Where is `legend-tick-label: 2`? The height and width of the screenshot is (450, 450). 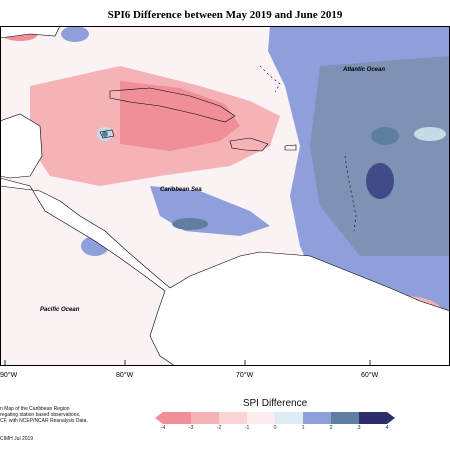
legend-tick-label: 2 is located at coordinates (331, 428).